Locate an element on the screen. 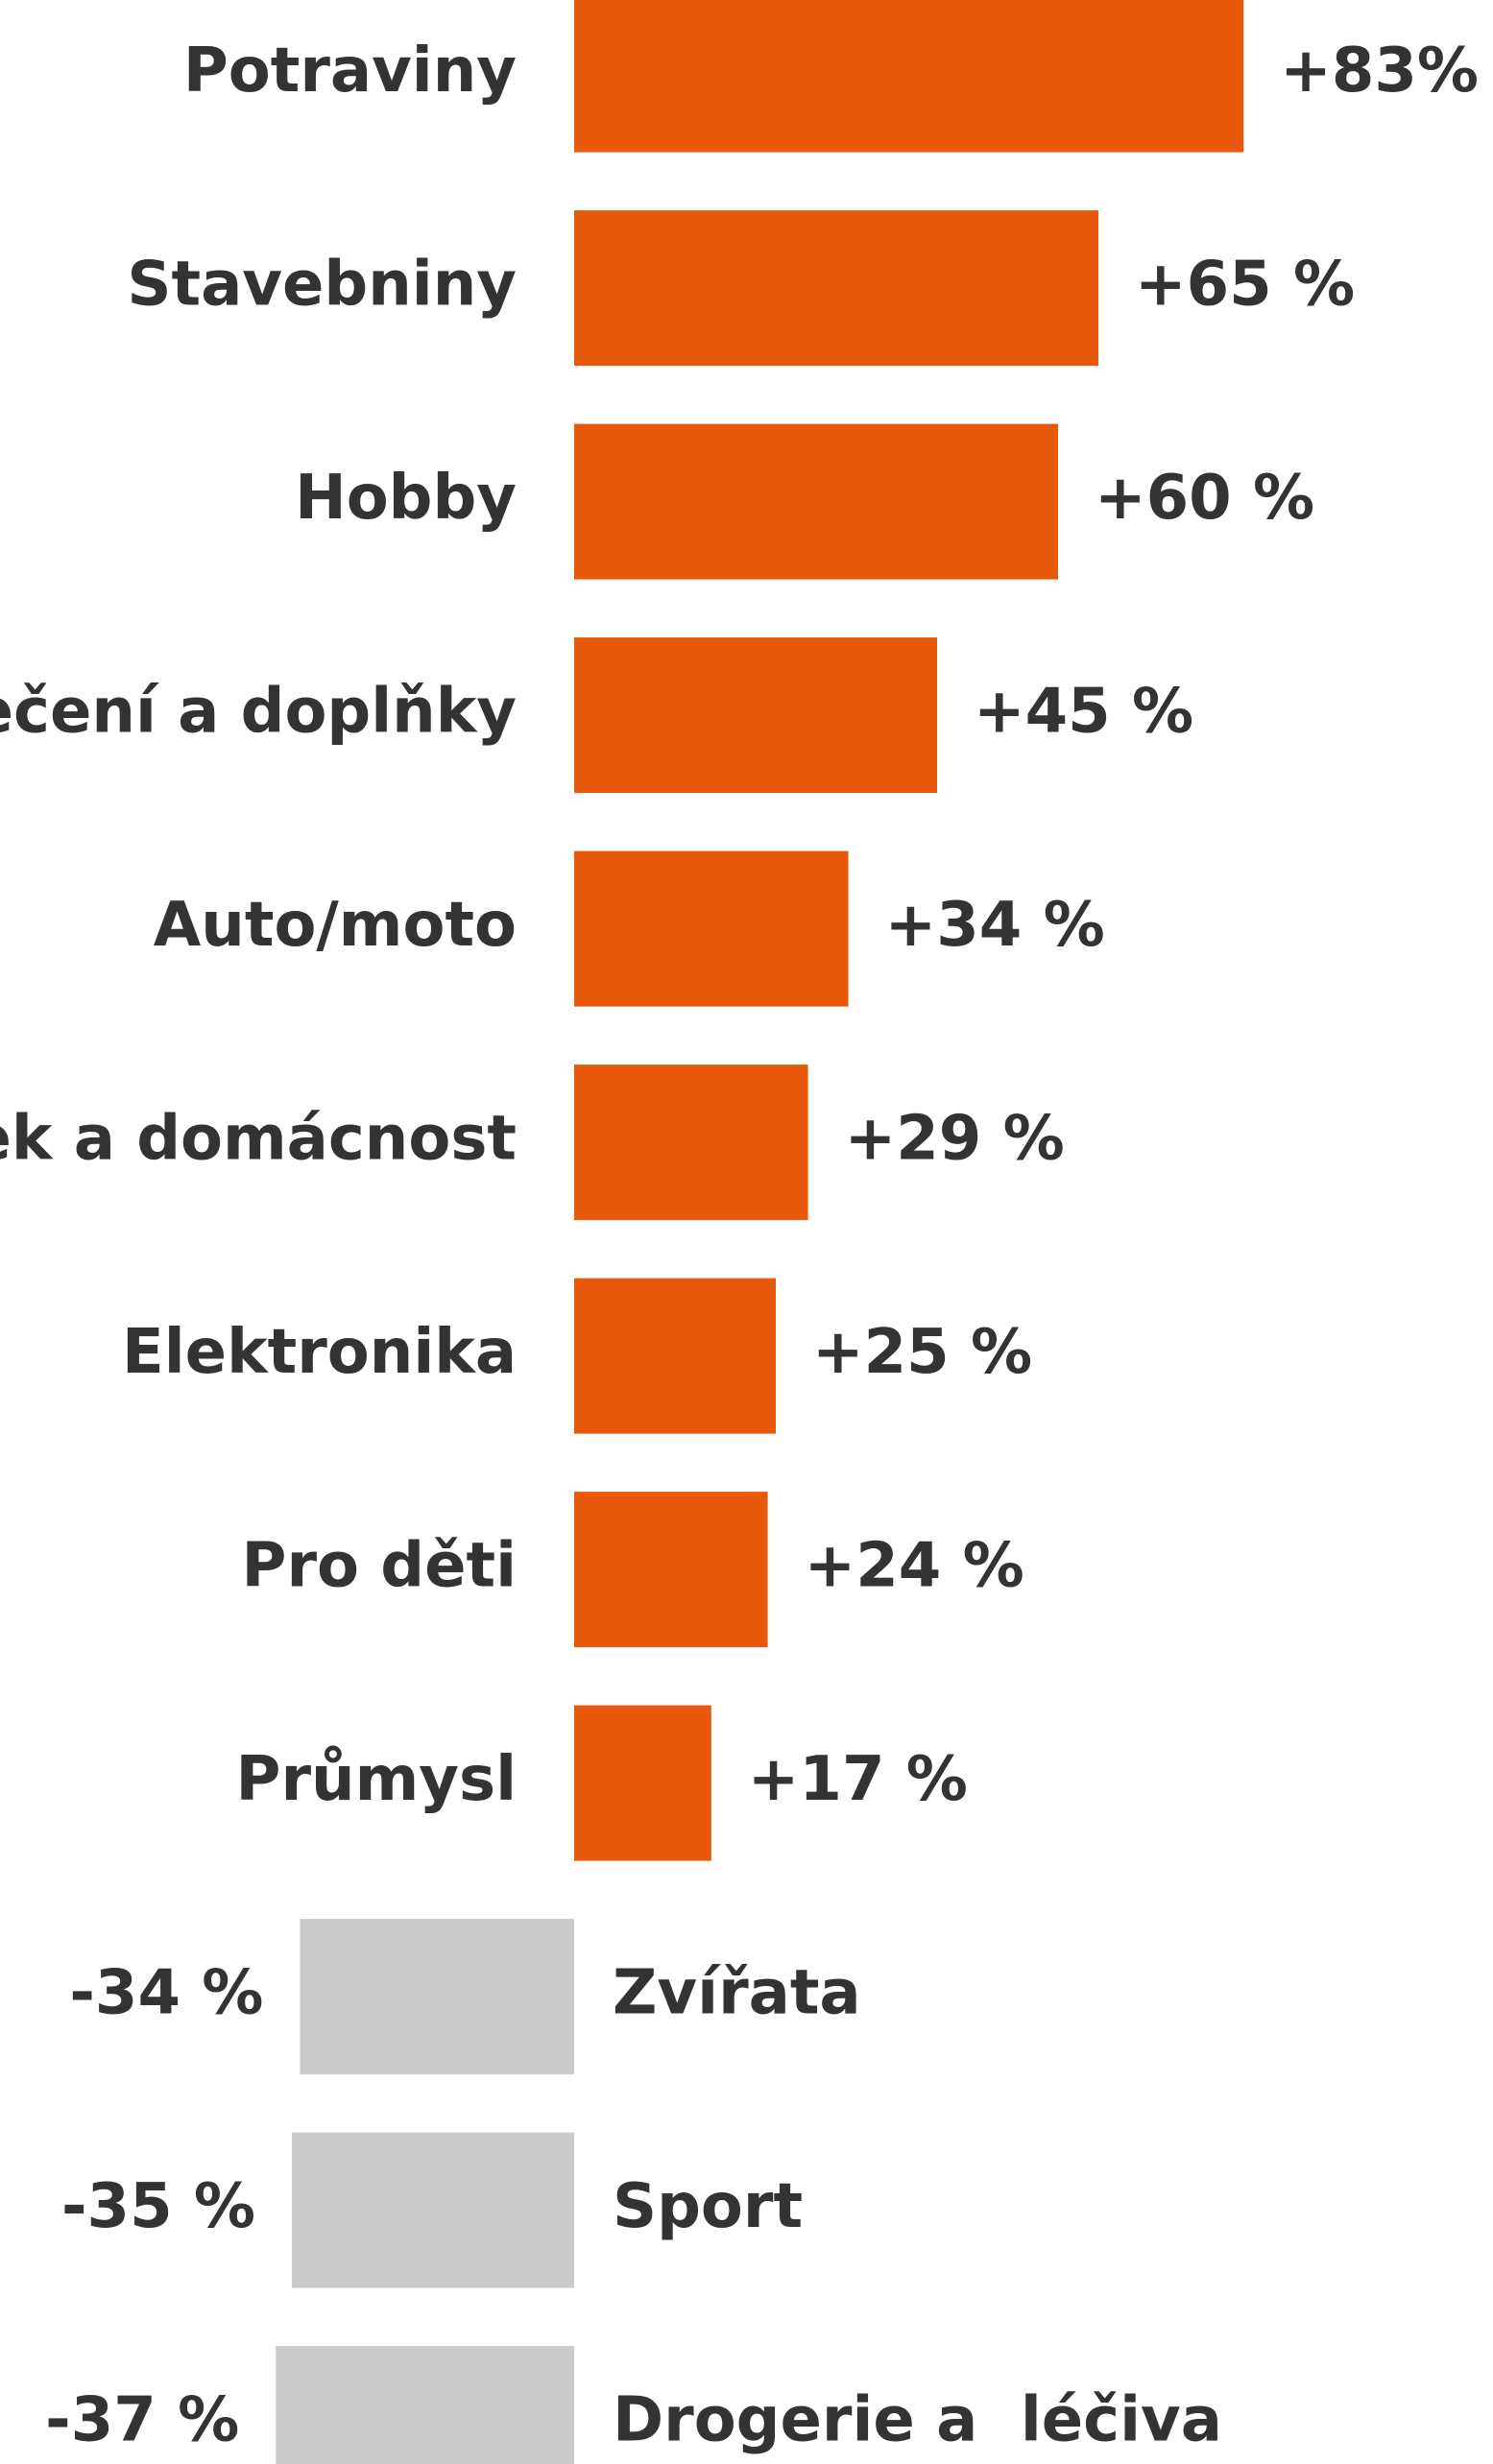 Image resolution: width=1493 pixels, height=2464 pixels. category-label: Zvířata is located at coordinates (737, 1993).